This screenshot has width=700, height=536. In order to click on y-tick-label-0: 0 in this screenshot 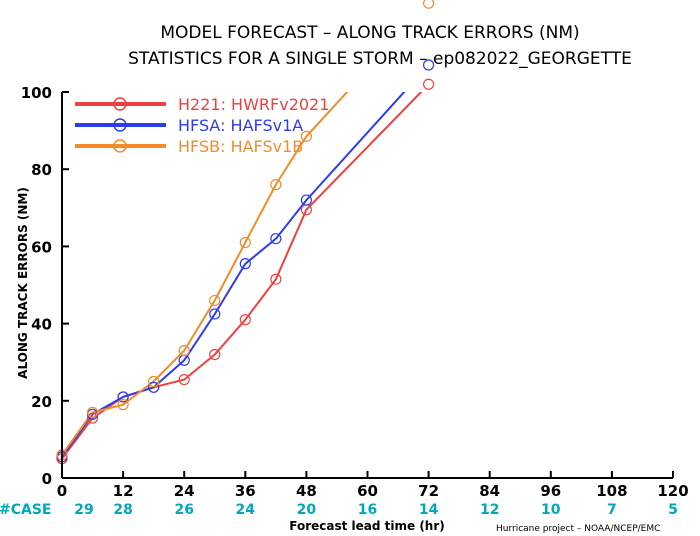, I will do `click(47, 479)`.